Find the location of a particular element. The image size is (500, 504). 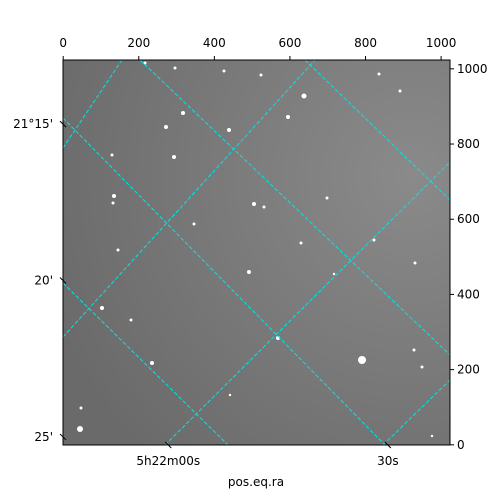

x-axis-label: pos.eq.ra is located at coordinates (256, 482).